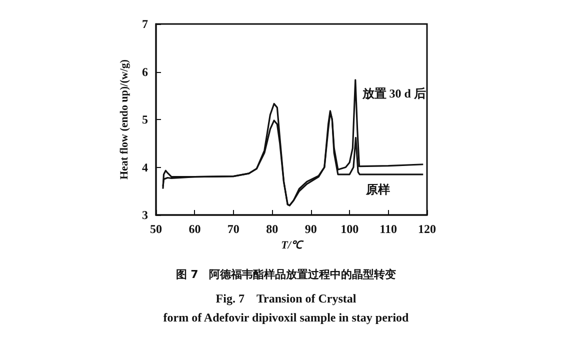 This screenshot has width=572, height=346. Describe the element at coordinates (145, 215) in the screenshot. I see `y-tick-label: 3` at that location.